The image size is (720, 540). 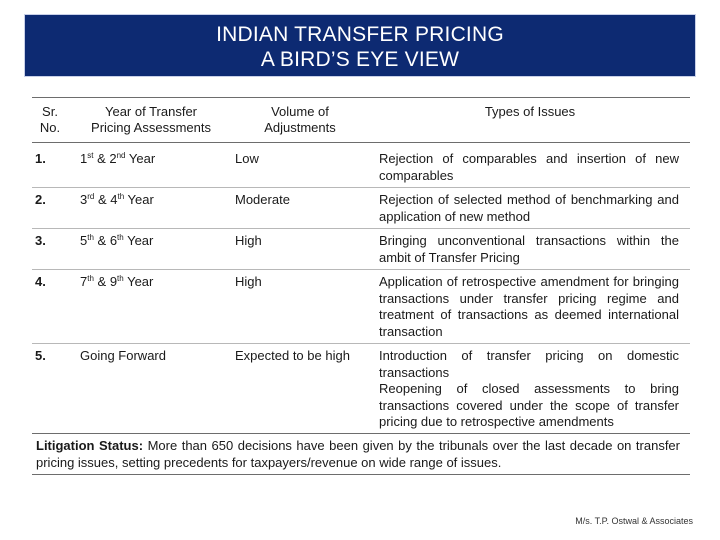 I want to click on header-volume: Volume of Adjustments, so click(x=300, y=119).